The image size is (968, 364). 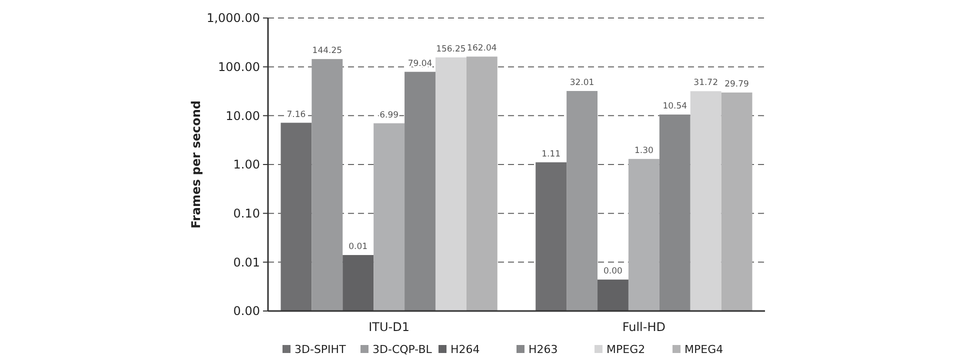 I want to click on data-label: 162.04, so click(x=482, y=49).